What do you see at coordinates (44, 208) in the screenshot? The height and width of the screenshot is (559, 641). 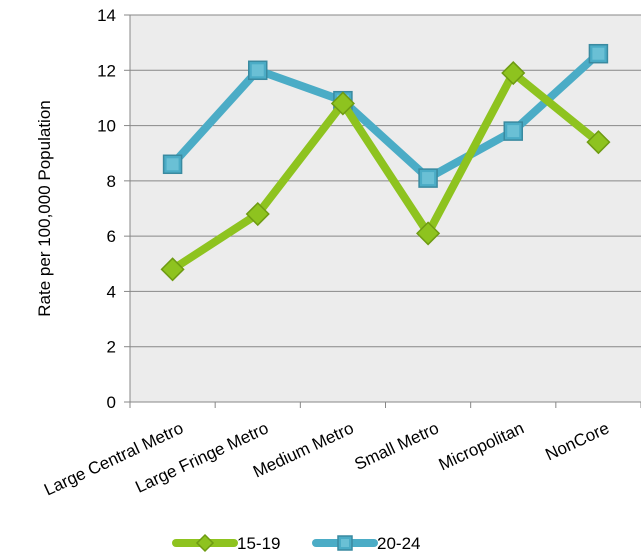 I see `y-axis-title: Rate per 100,000 Population` at bounding box center [44, 208].